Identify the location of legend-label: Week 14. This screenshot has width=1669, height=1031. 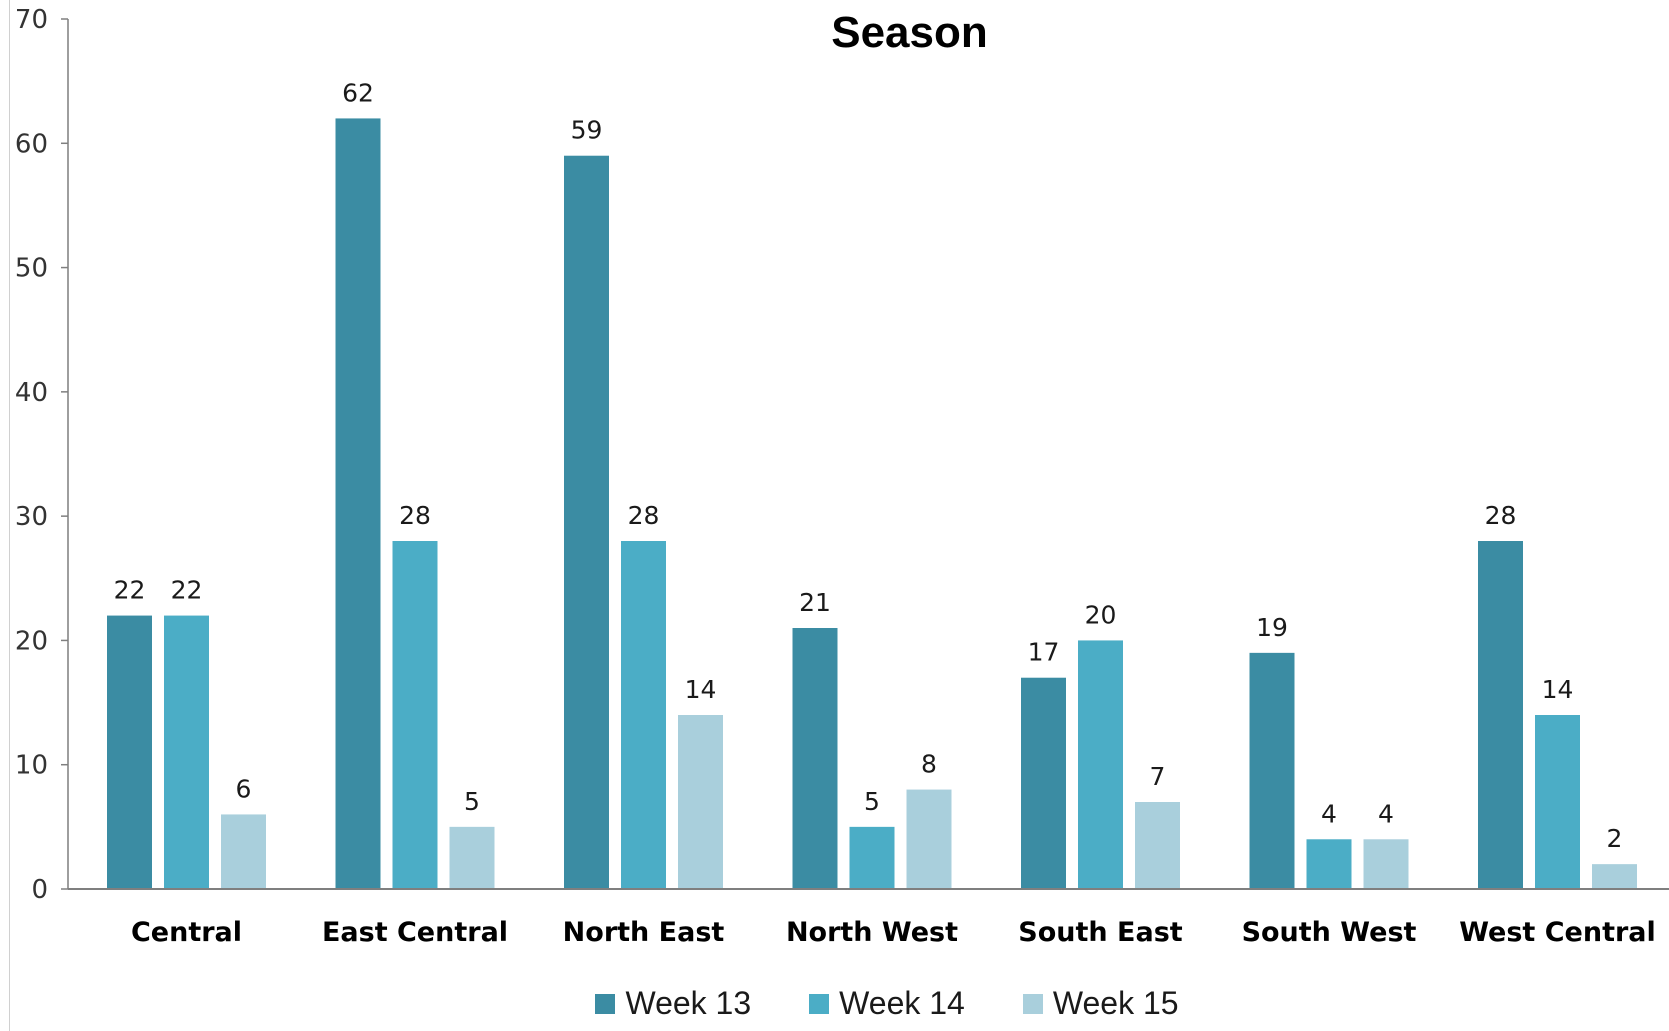
(902, 1003).